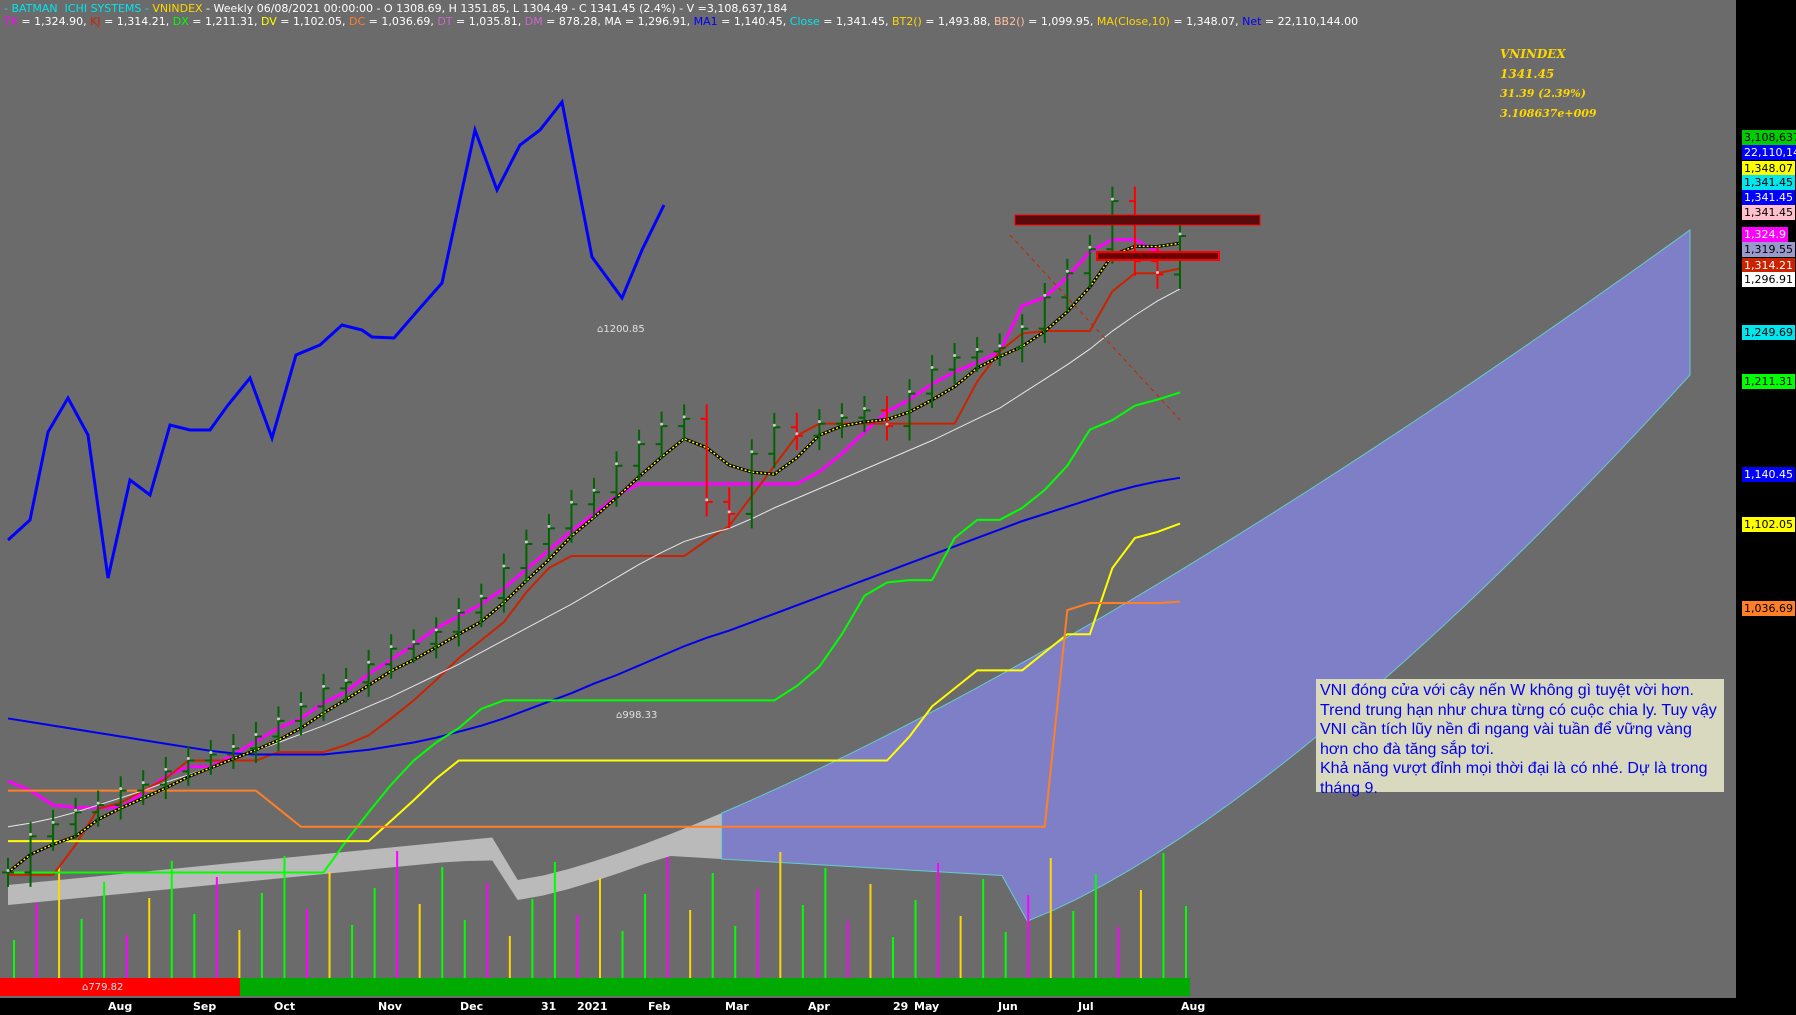  Describe the element at coordinates (205, 1006) in the screenshot. I see `time-label: Sep` at that location.